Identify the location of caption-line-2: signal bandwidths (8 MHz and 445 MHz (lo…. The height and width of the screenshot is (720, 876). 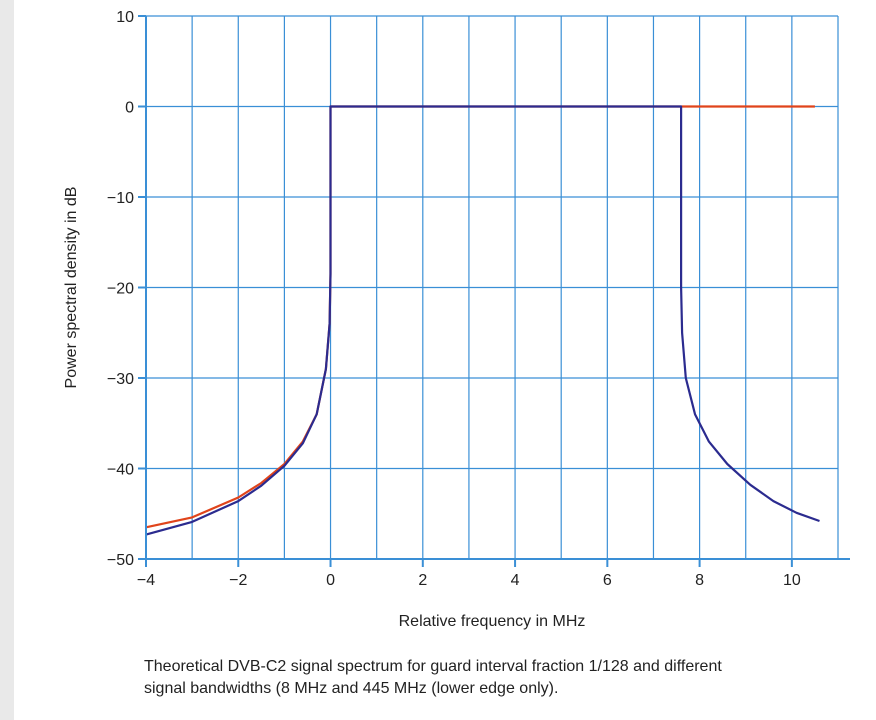
(351, 688).